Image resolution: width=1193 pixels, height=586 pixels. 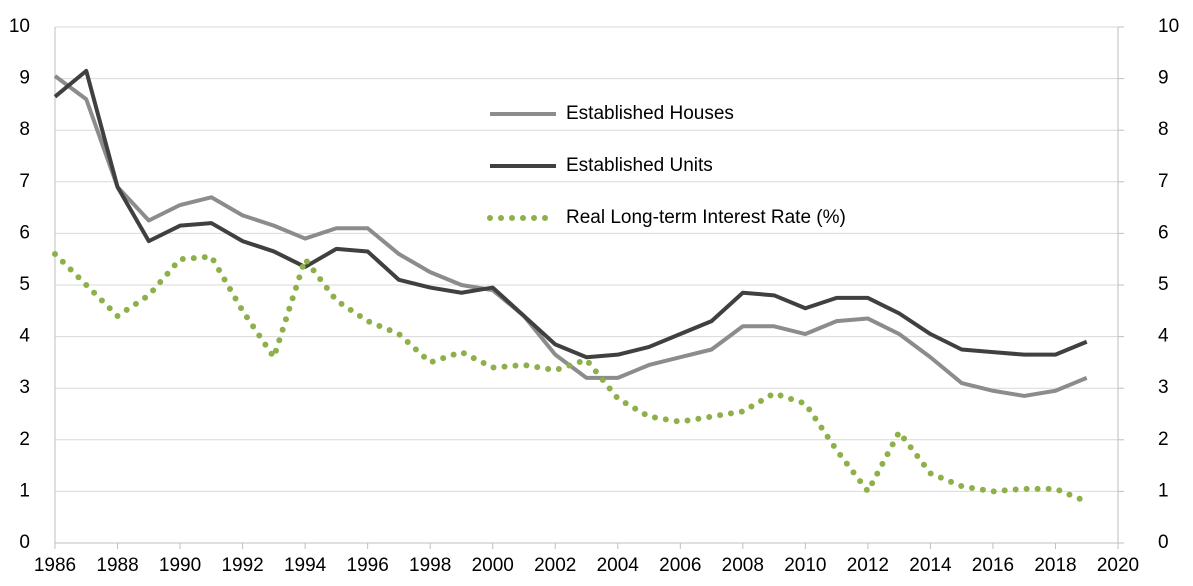 I want to click on y-tick-label: 1, so click(x=24, y=490).